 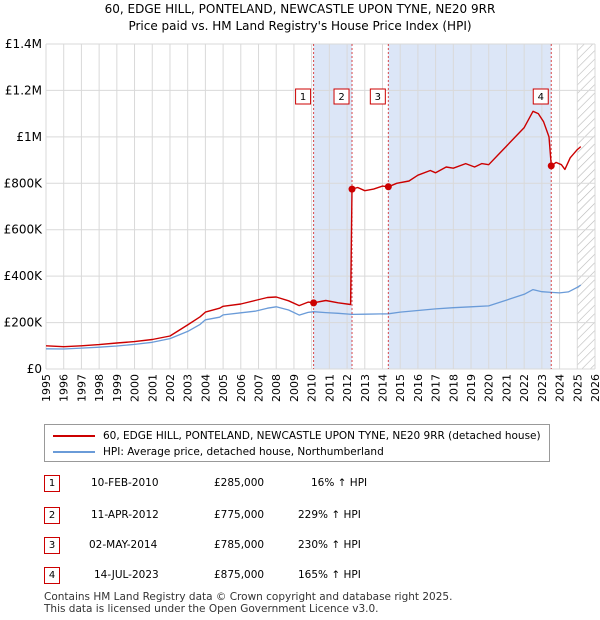 What do you see at coordinates (294, 388) in the screenshot?
I see `x-tick-label: 2009` at bounding box center [294, 388].